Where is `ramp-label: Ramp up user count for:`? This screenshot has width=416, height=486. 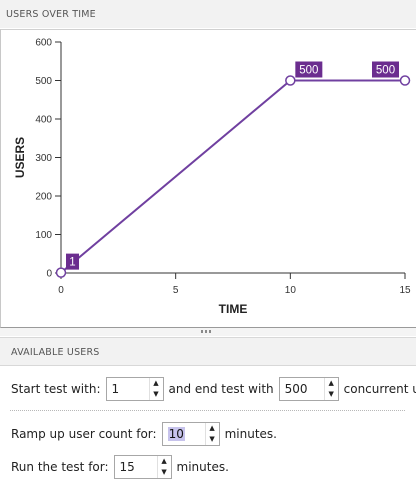 ramp-label: Ramp up user count for: is located at coordinates (84, 434).